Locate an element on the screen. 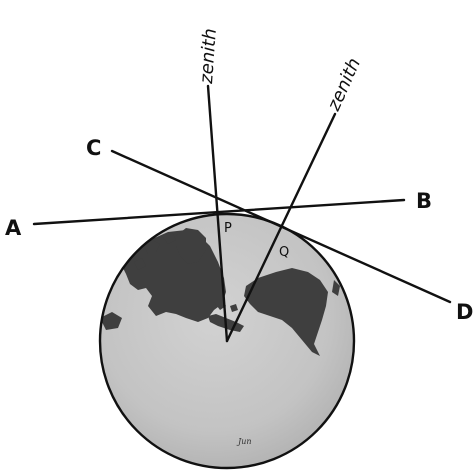 The height and width of the screenshot is (474, 476). label-q: Q is located at coordinates (284, 252).